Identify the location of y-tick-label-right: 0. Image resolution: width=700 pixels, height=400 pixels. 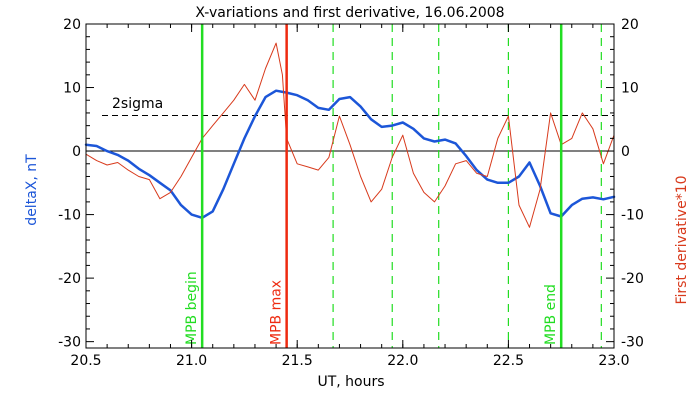
(625, 152).